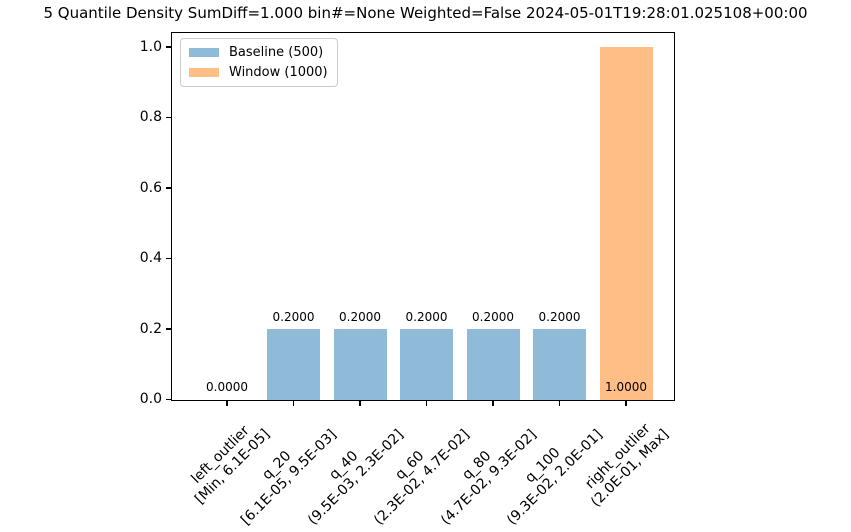 This screenshot has width=851, height=532. I want to click on y-tick-label: 0.4, so click(150, 258).